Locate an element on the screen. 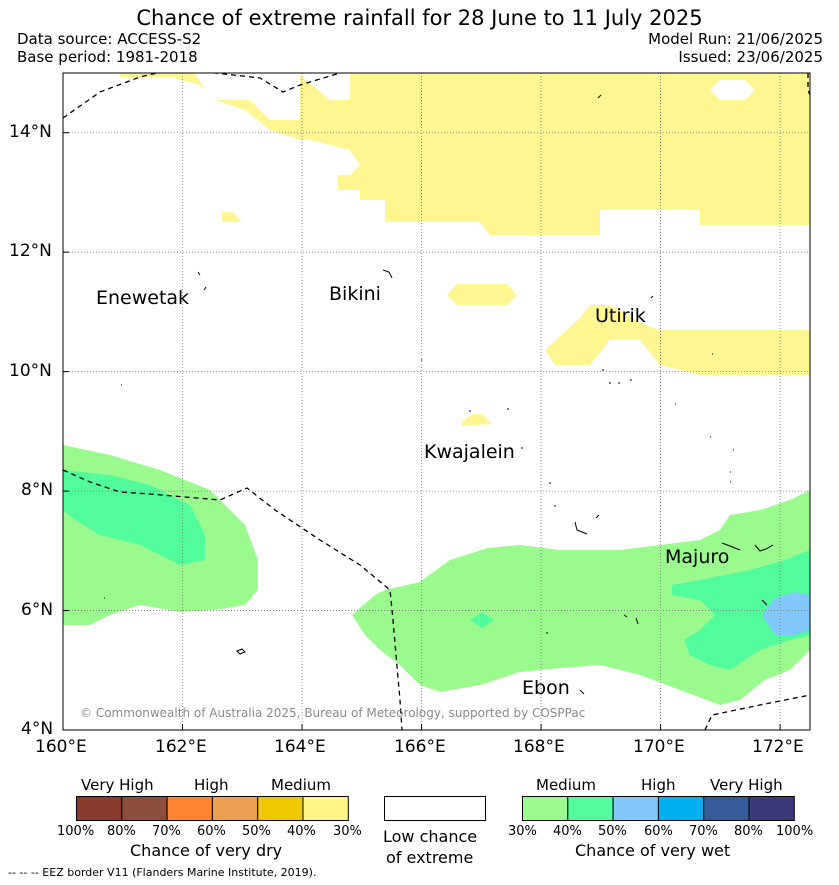  wet-group-very-high: Very High is located at coordinates (746, 785).